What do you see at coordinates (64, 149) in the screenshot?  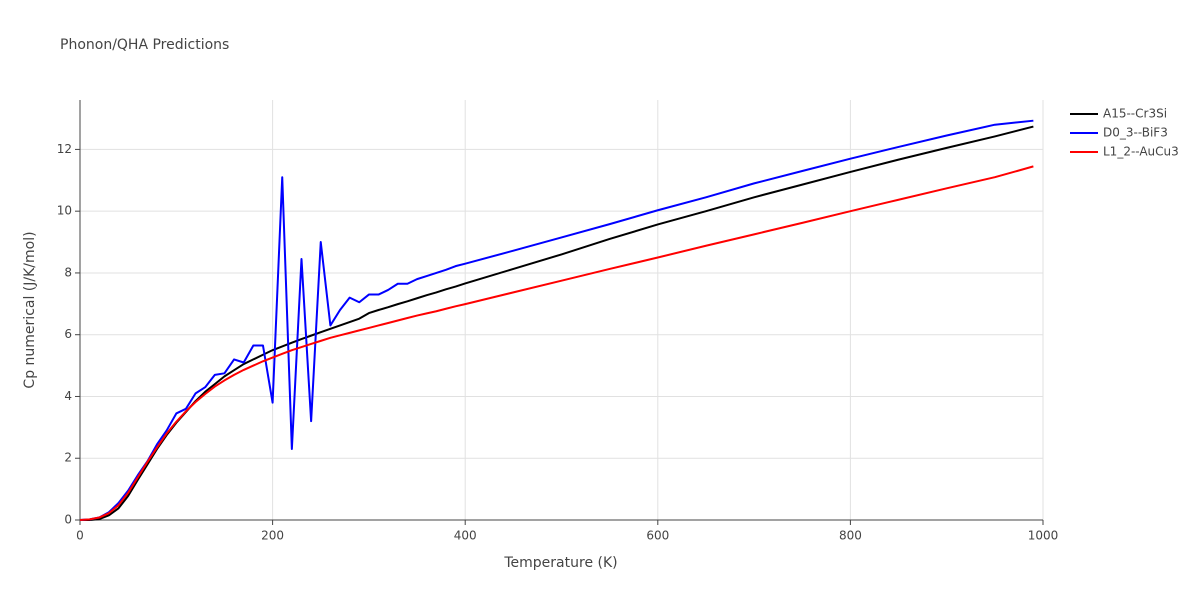 I see `y-tick-label: 12` at bounding box center [64, 149].